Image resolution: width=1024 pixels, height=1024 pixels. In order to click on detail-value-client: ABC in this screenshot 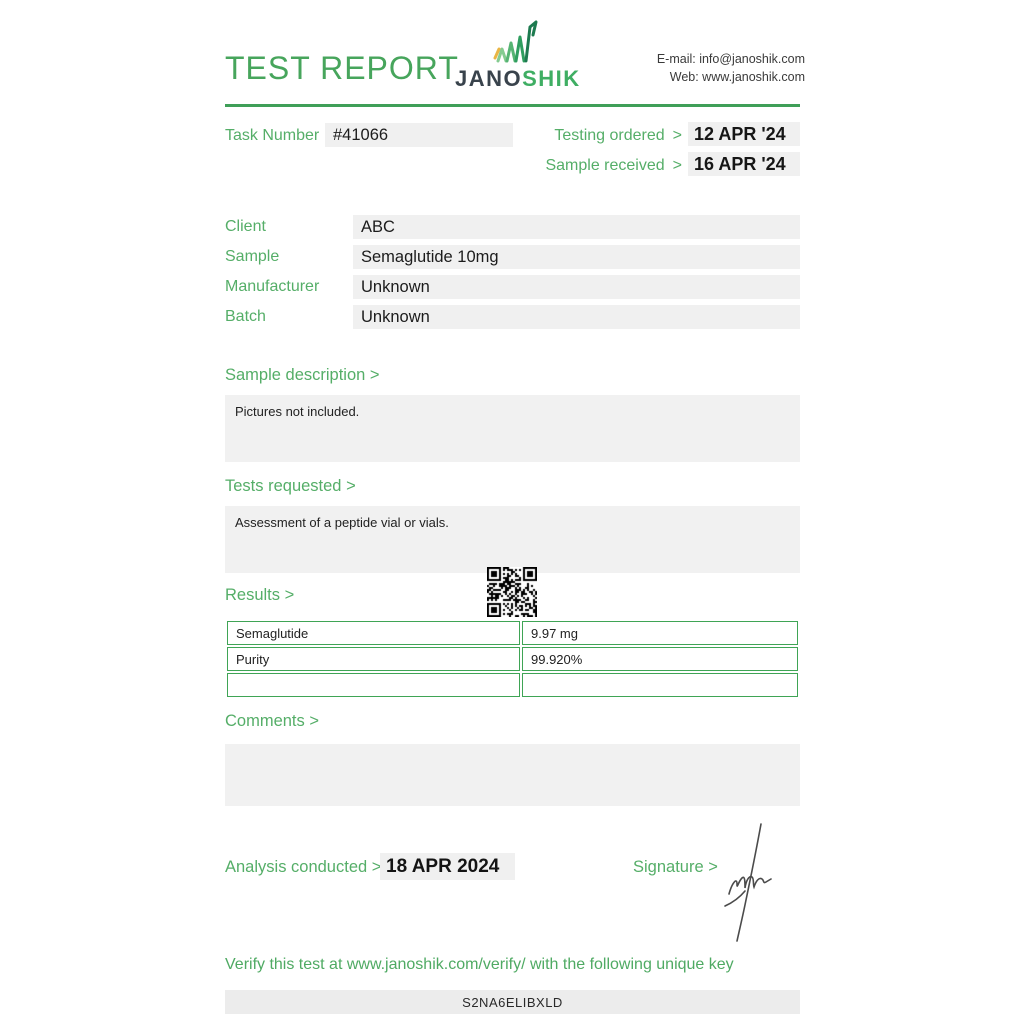, I will do `click(576, 227)`.